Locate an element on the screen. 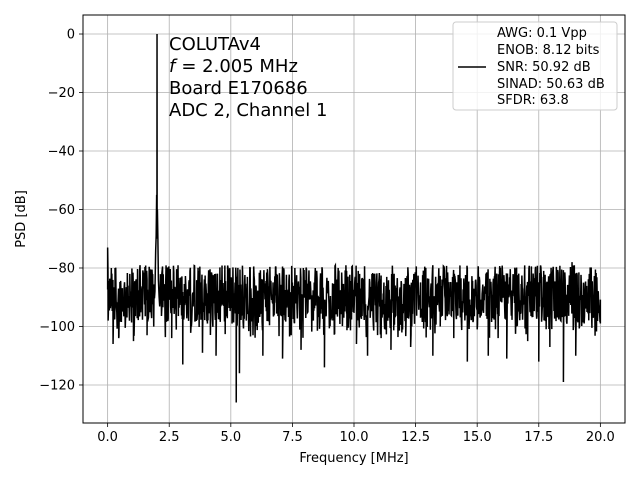  x-tick-label: 5.0 is located at coordinates (230, 437).